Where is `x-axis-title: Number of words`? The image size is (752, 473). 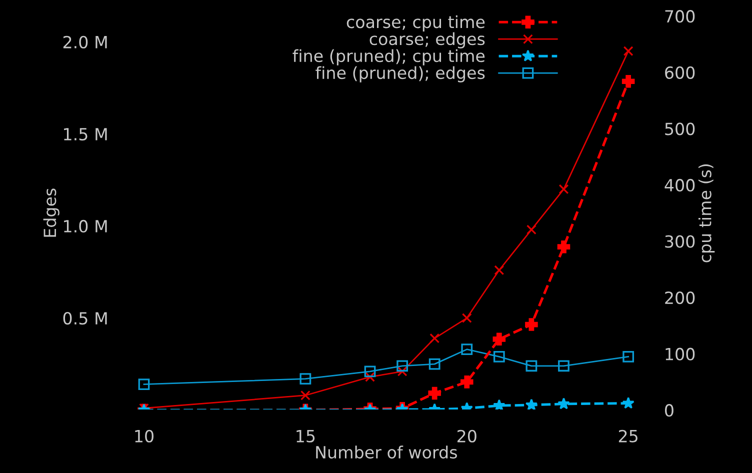
x-axis-title: Number of words is located at coordinates (386, 452).